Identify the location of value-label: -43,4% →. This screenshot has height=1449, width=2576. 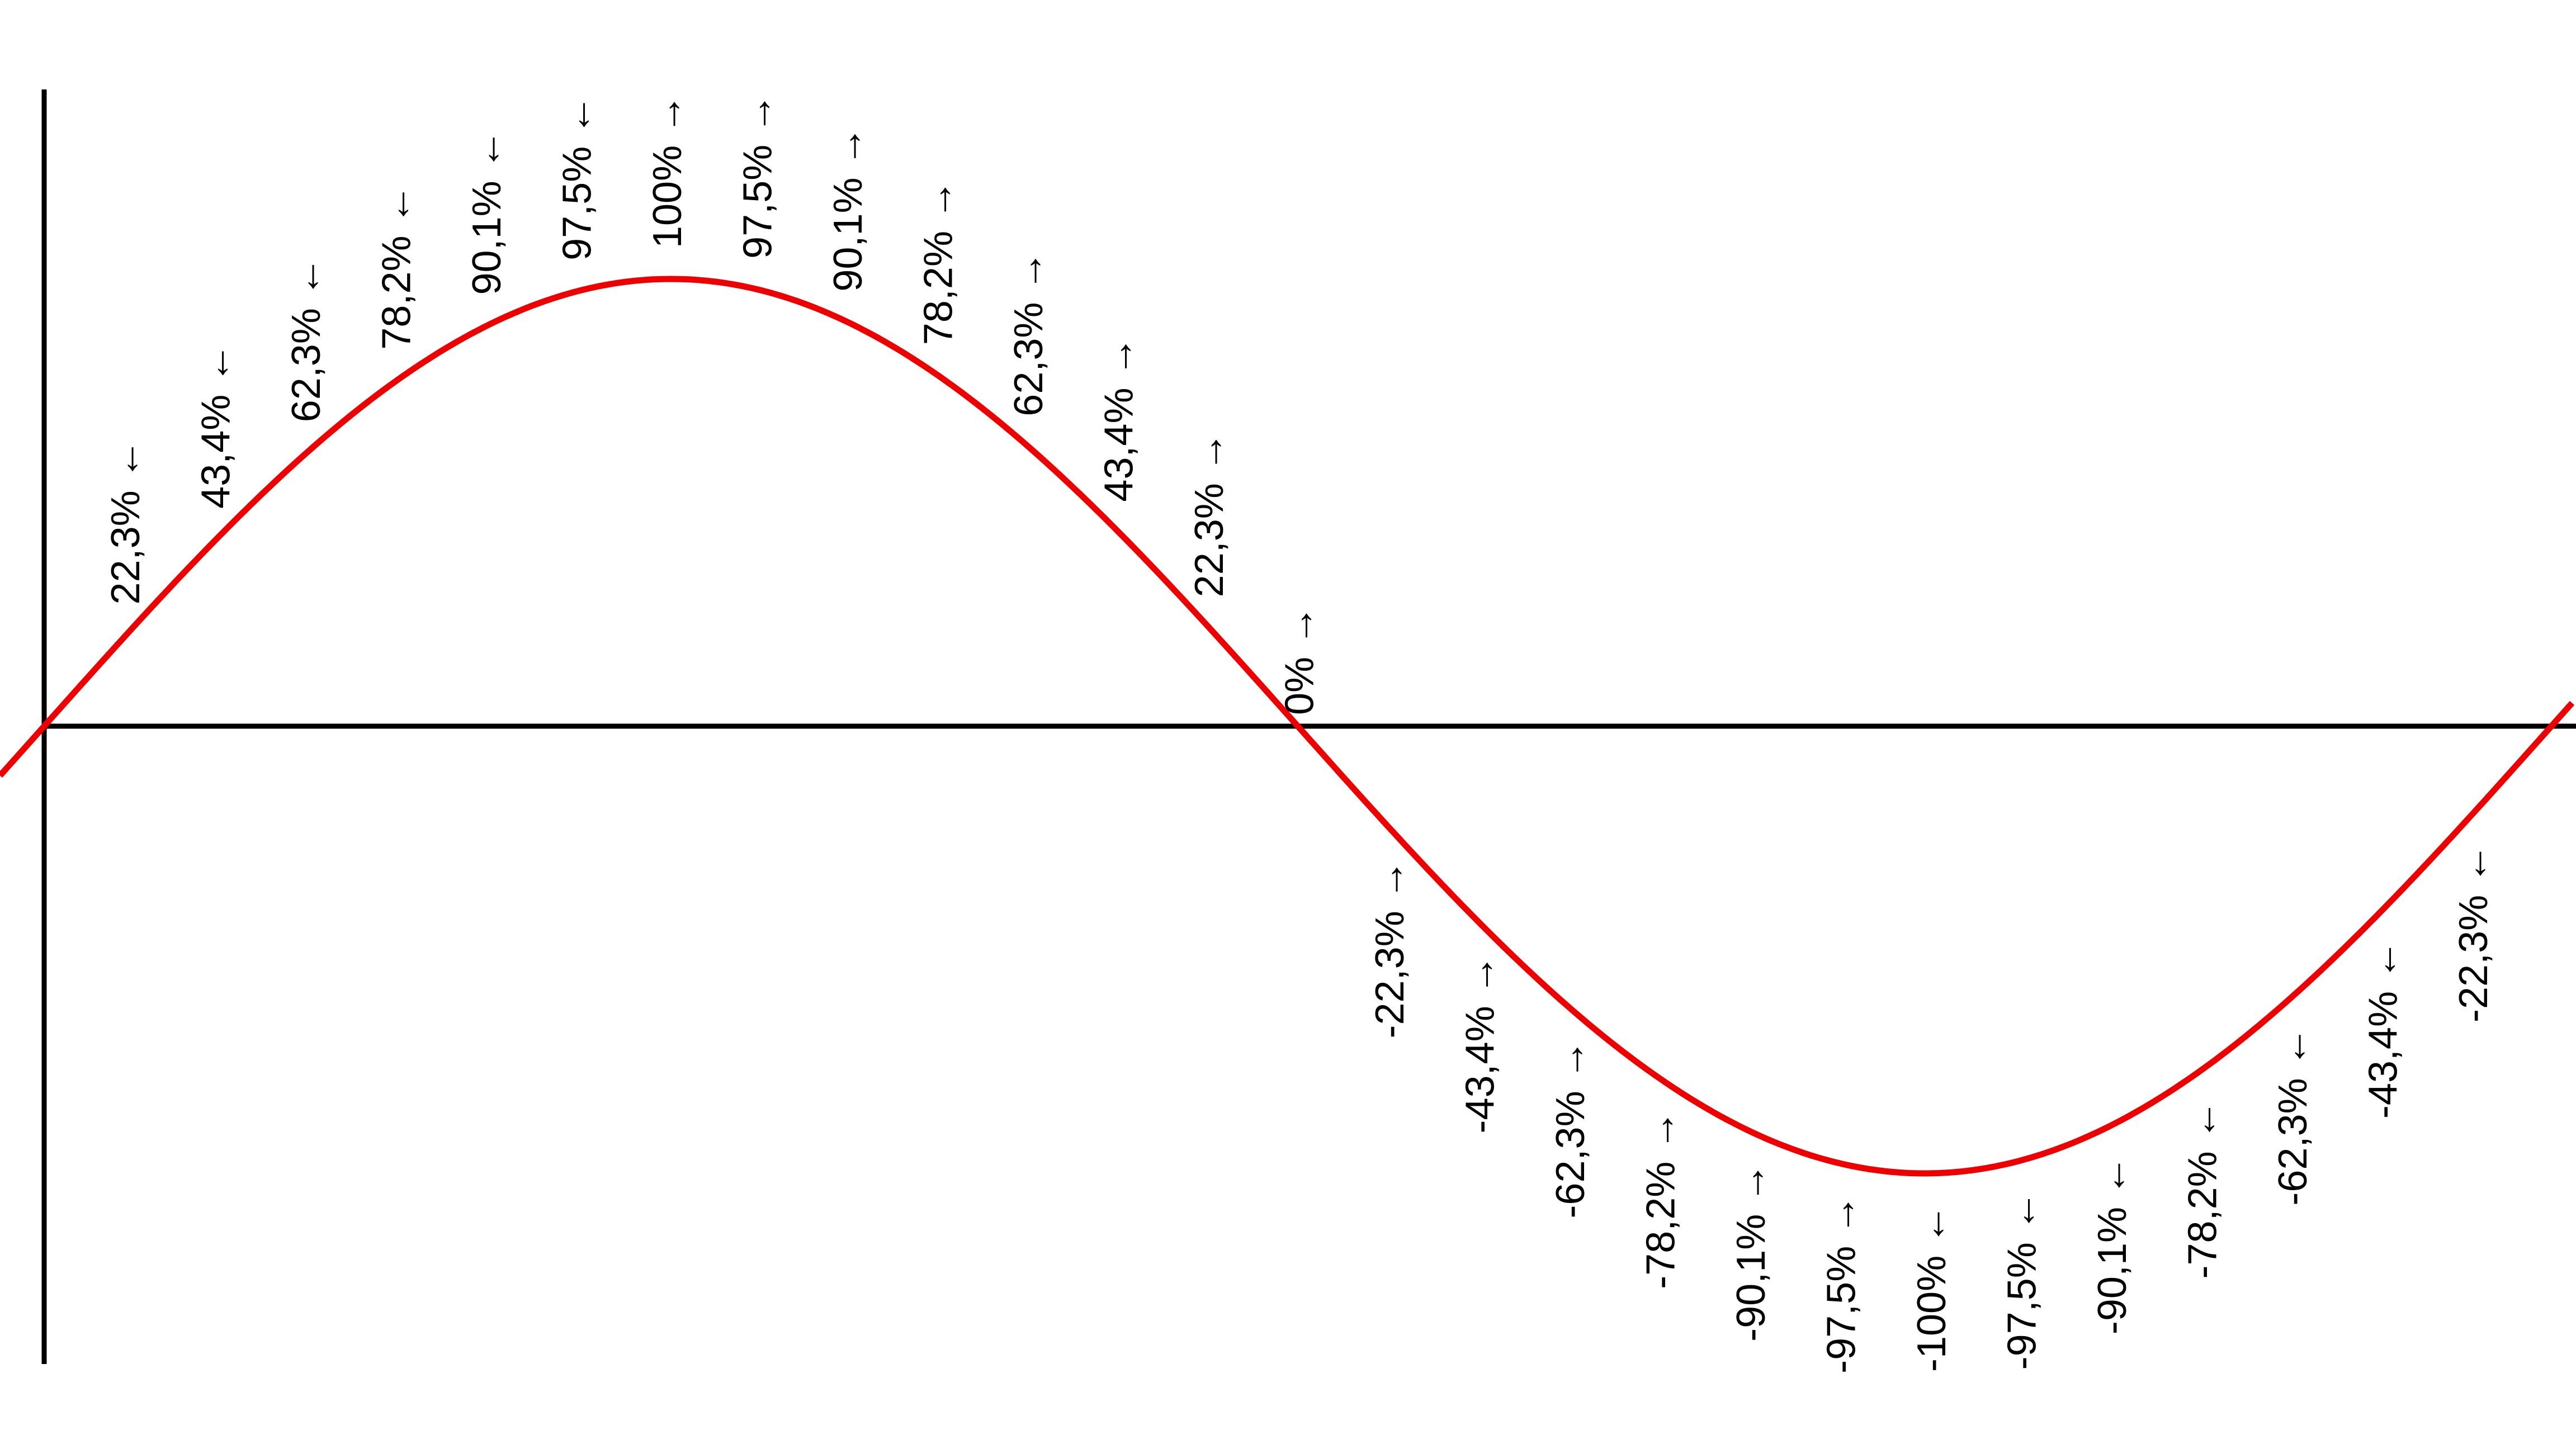
(1480, 1043).